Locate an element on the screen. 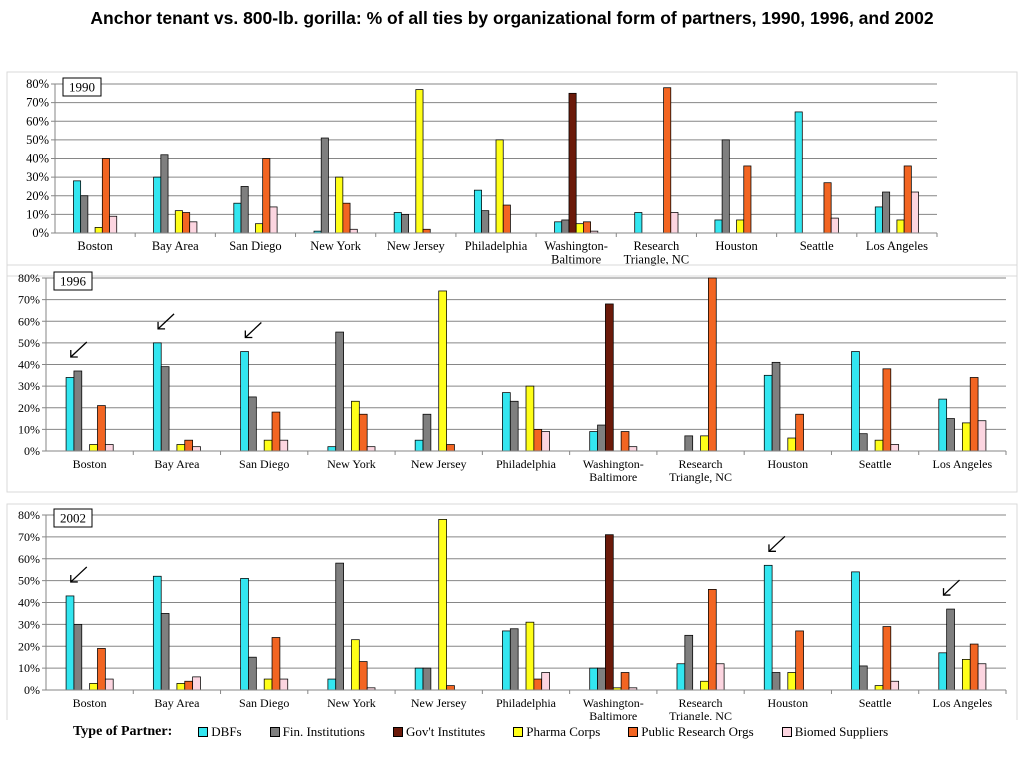 The width and height of the screenshot is (1024, 768). bar-biomed-suppliers-los-angeles is located at coordinates (982, 677).